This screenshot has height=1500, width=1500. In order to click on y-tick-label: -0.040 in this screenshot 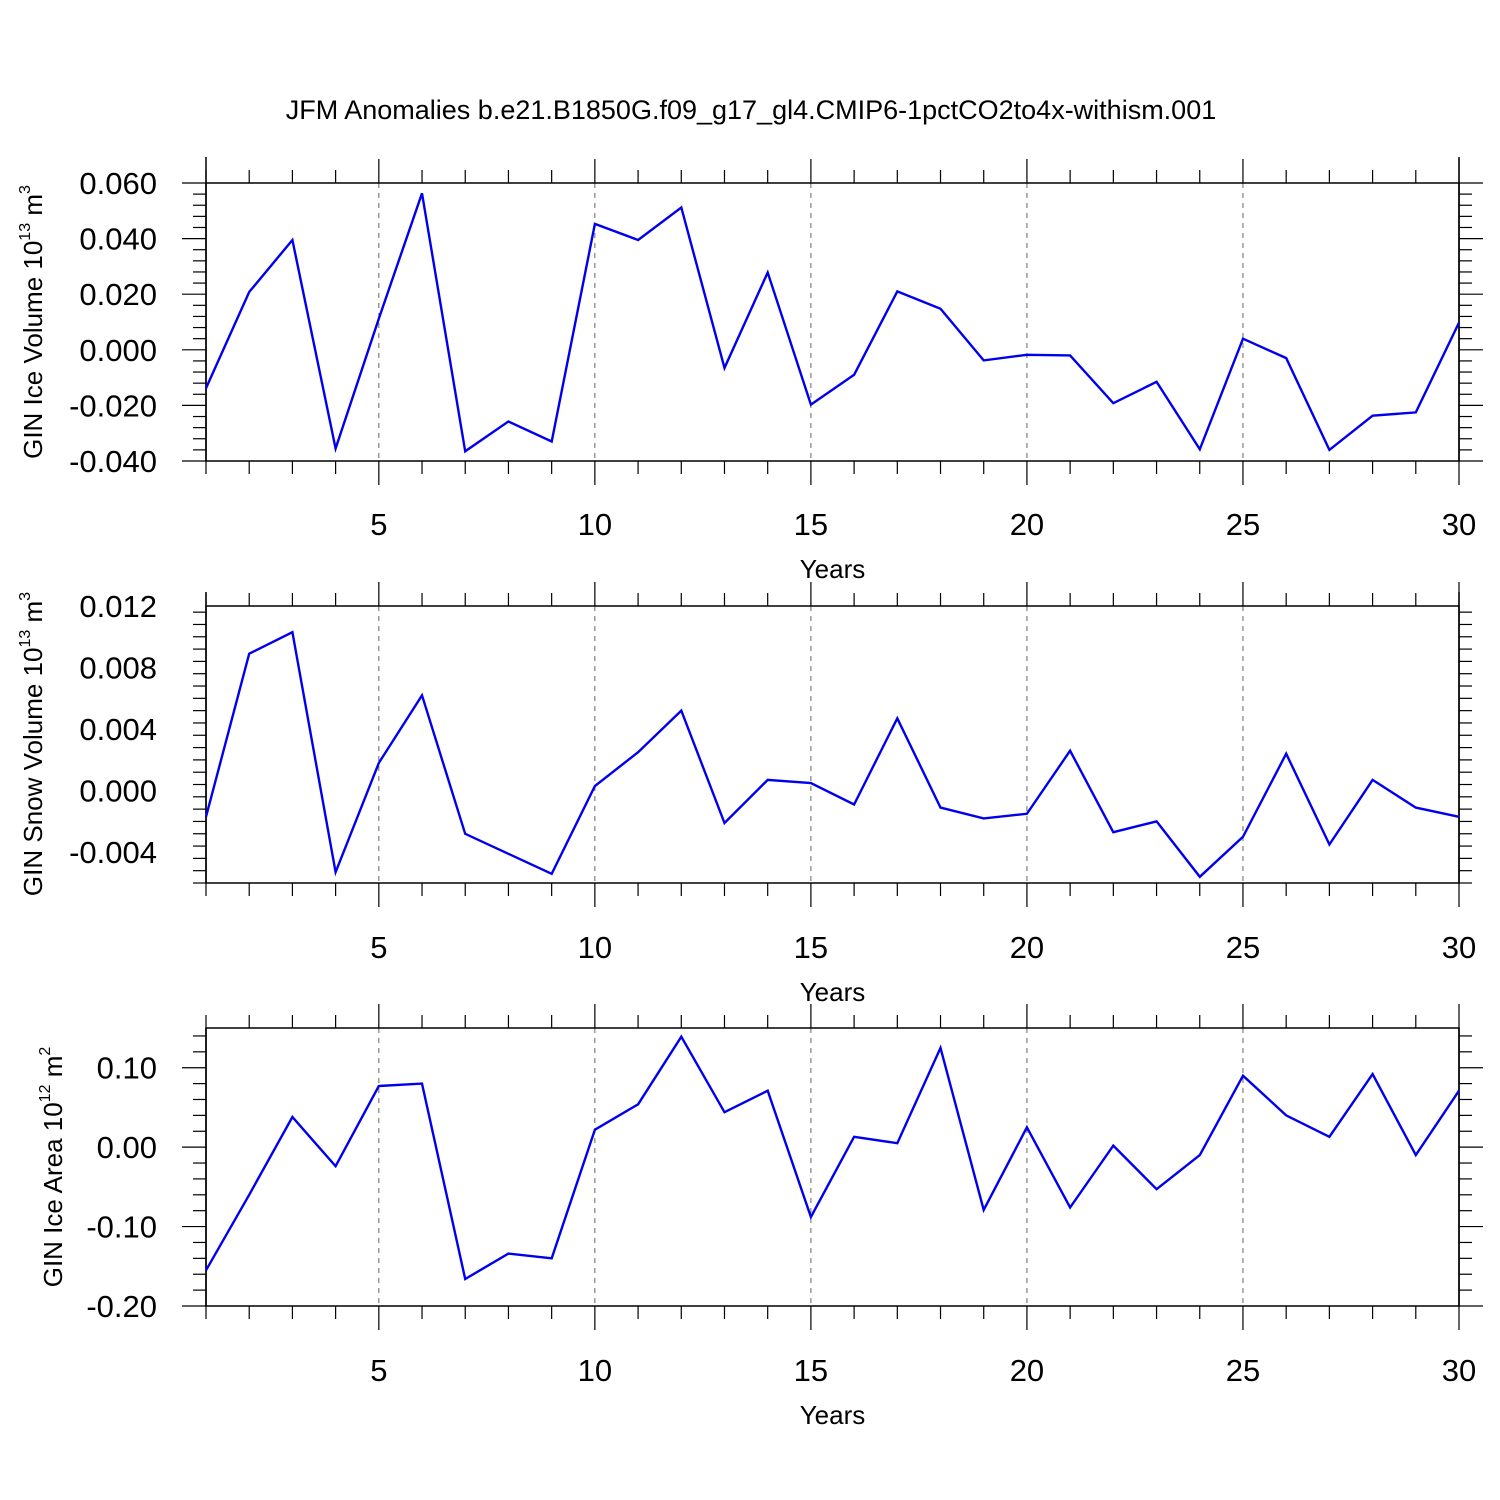, I will do `click(113, 461)`.